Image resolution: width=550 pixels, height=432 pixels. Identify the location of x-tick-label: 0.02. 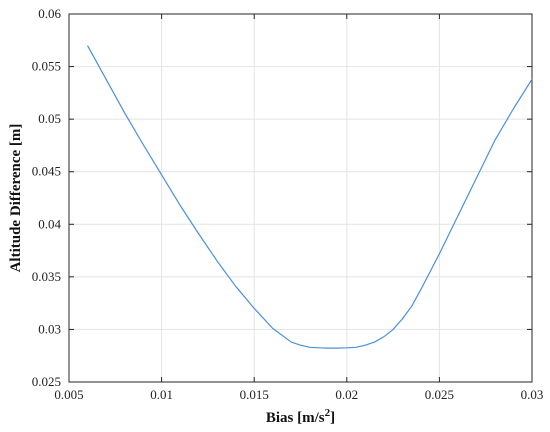
(346, 394).